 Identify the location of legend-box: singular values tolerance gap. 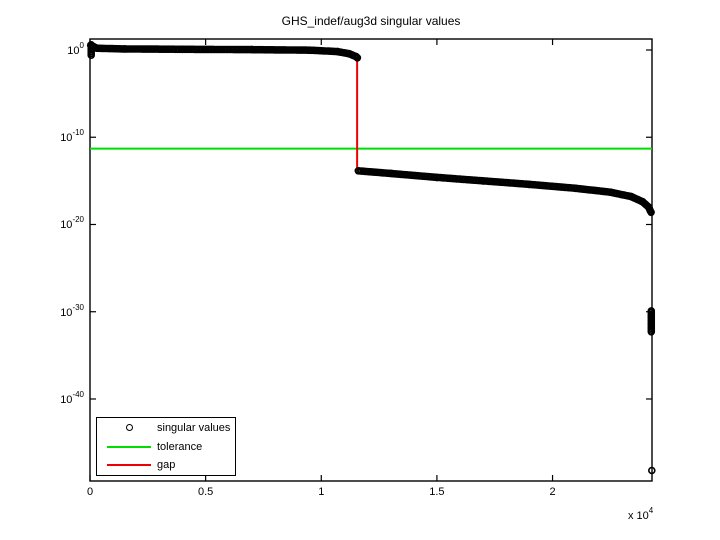
(166, 446).